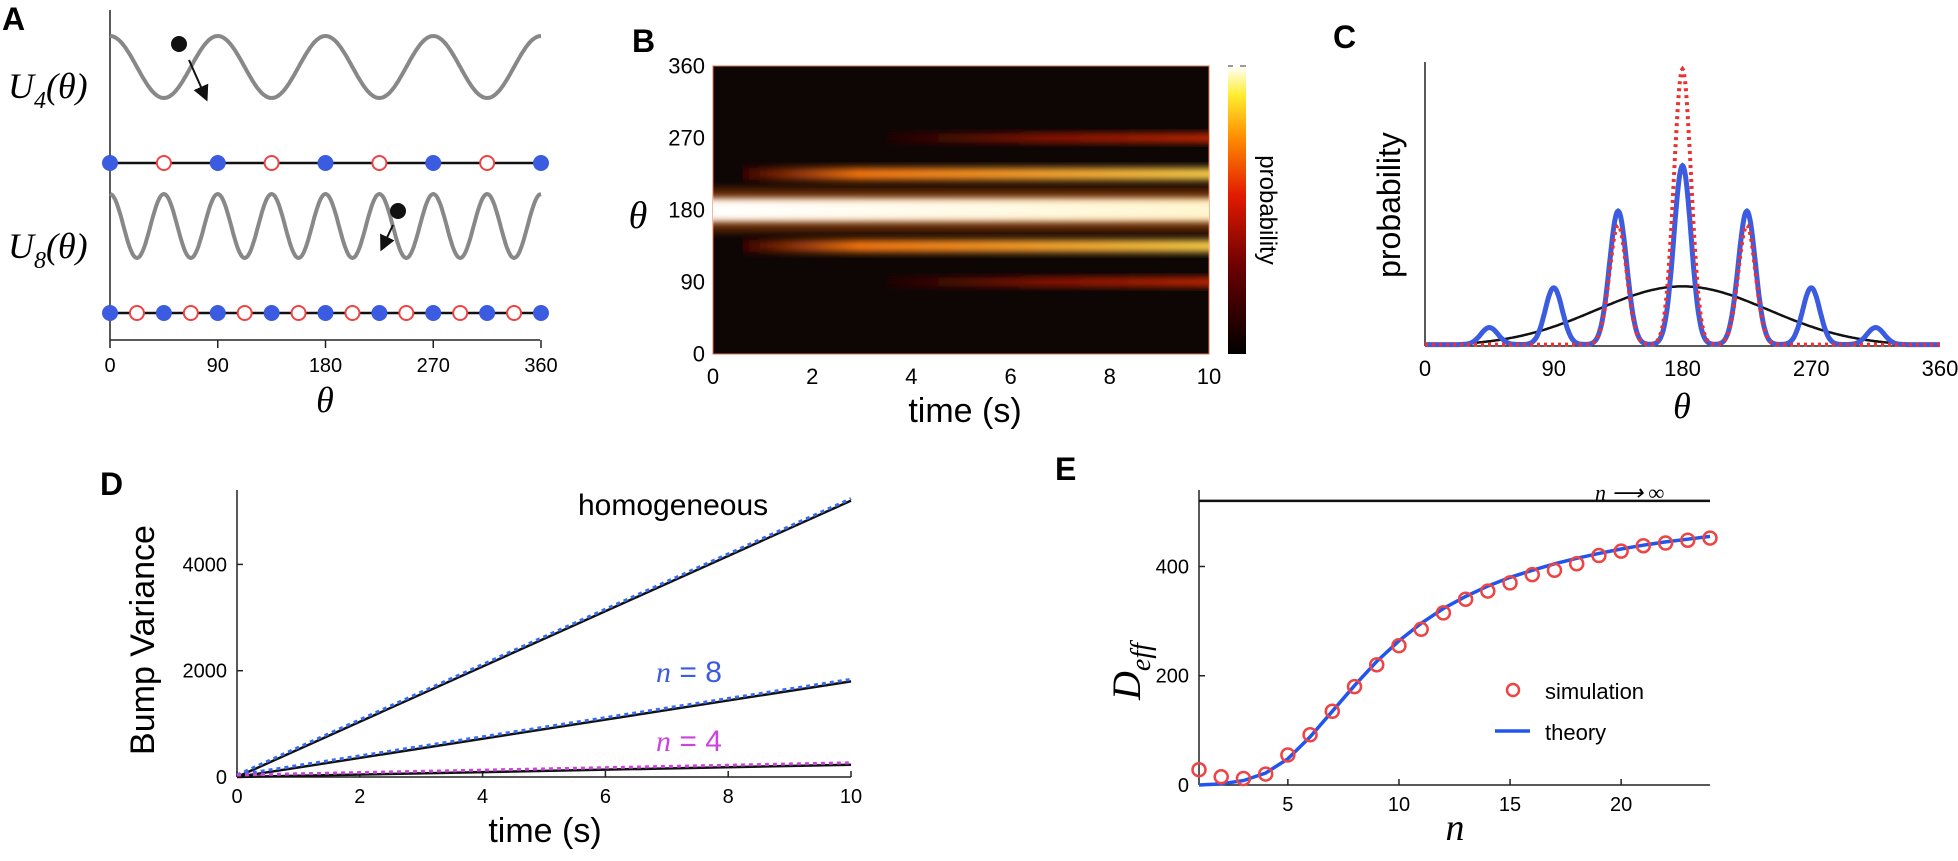  I want to click on u8-markers, so click(325, 313).